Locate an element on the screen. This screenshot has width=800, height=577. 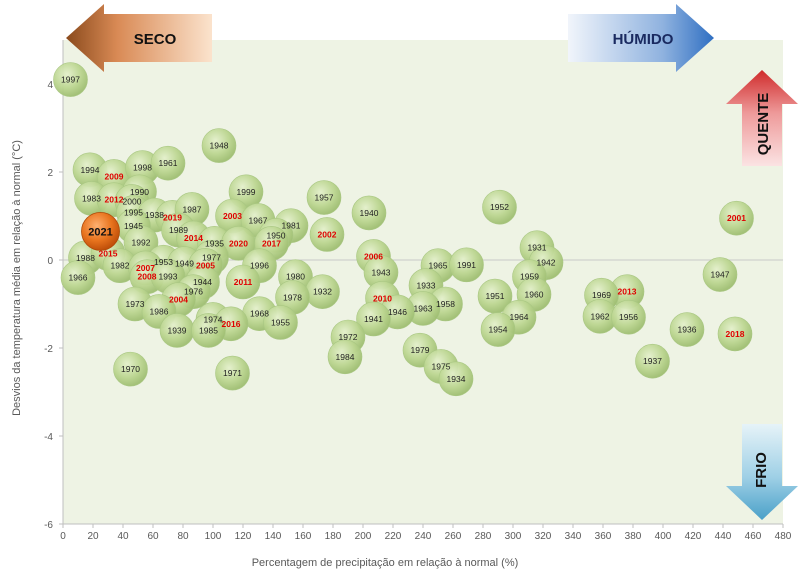
bubble-label-2003: 2003 is located at coordinates (232, 216).